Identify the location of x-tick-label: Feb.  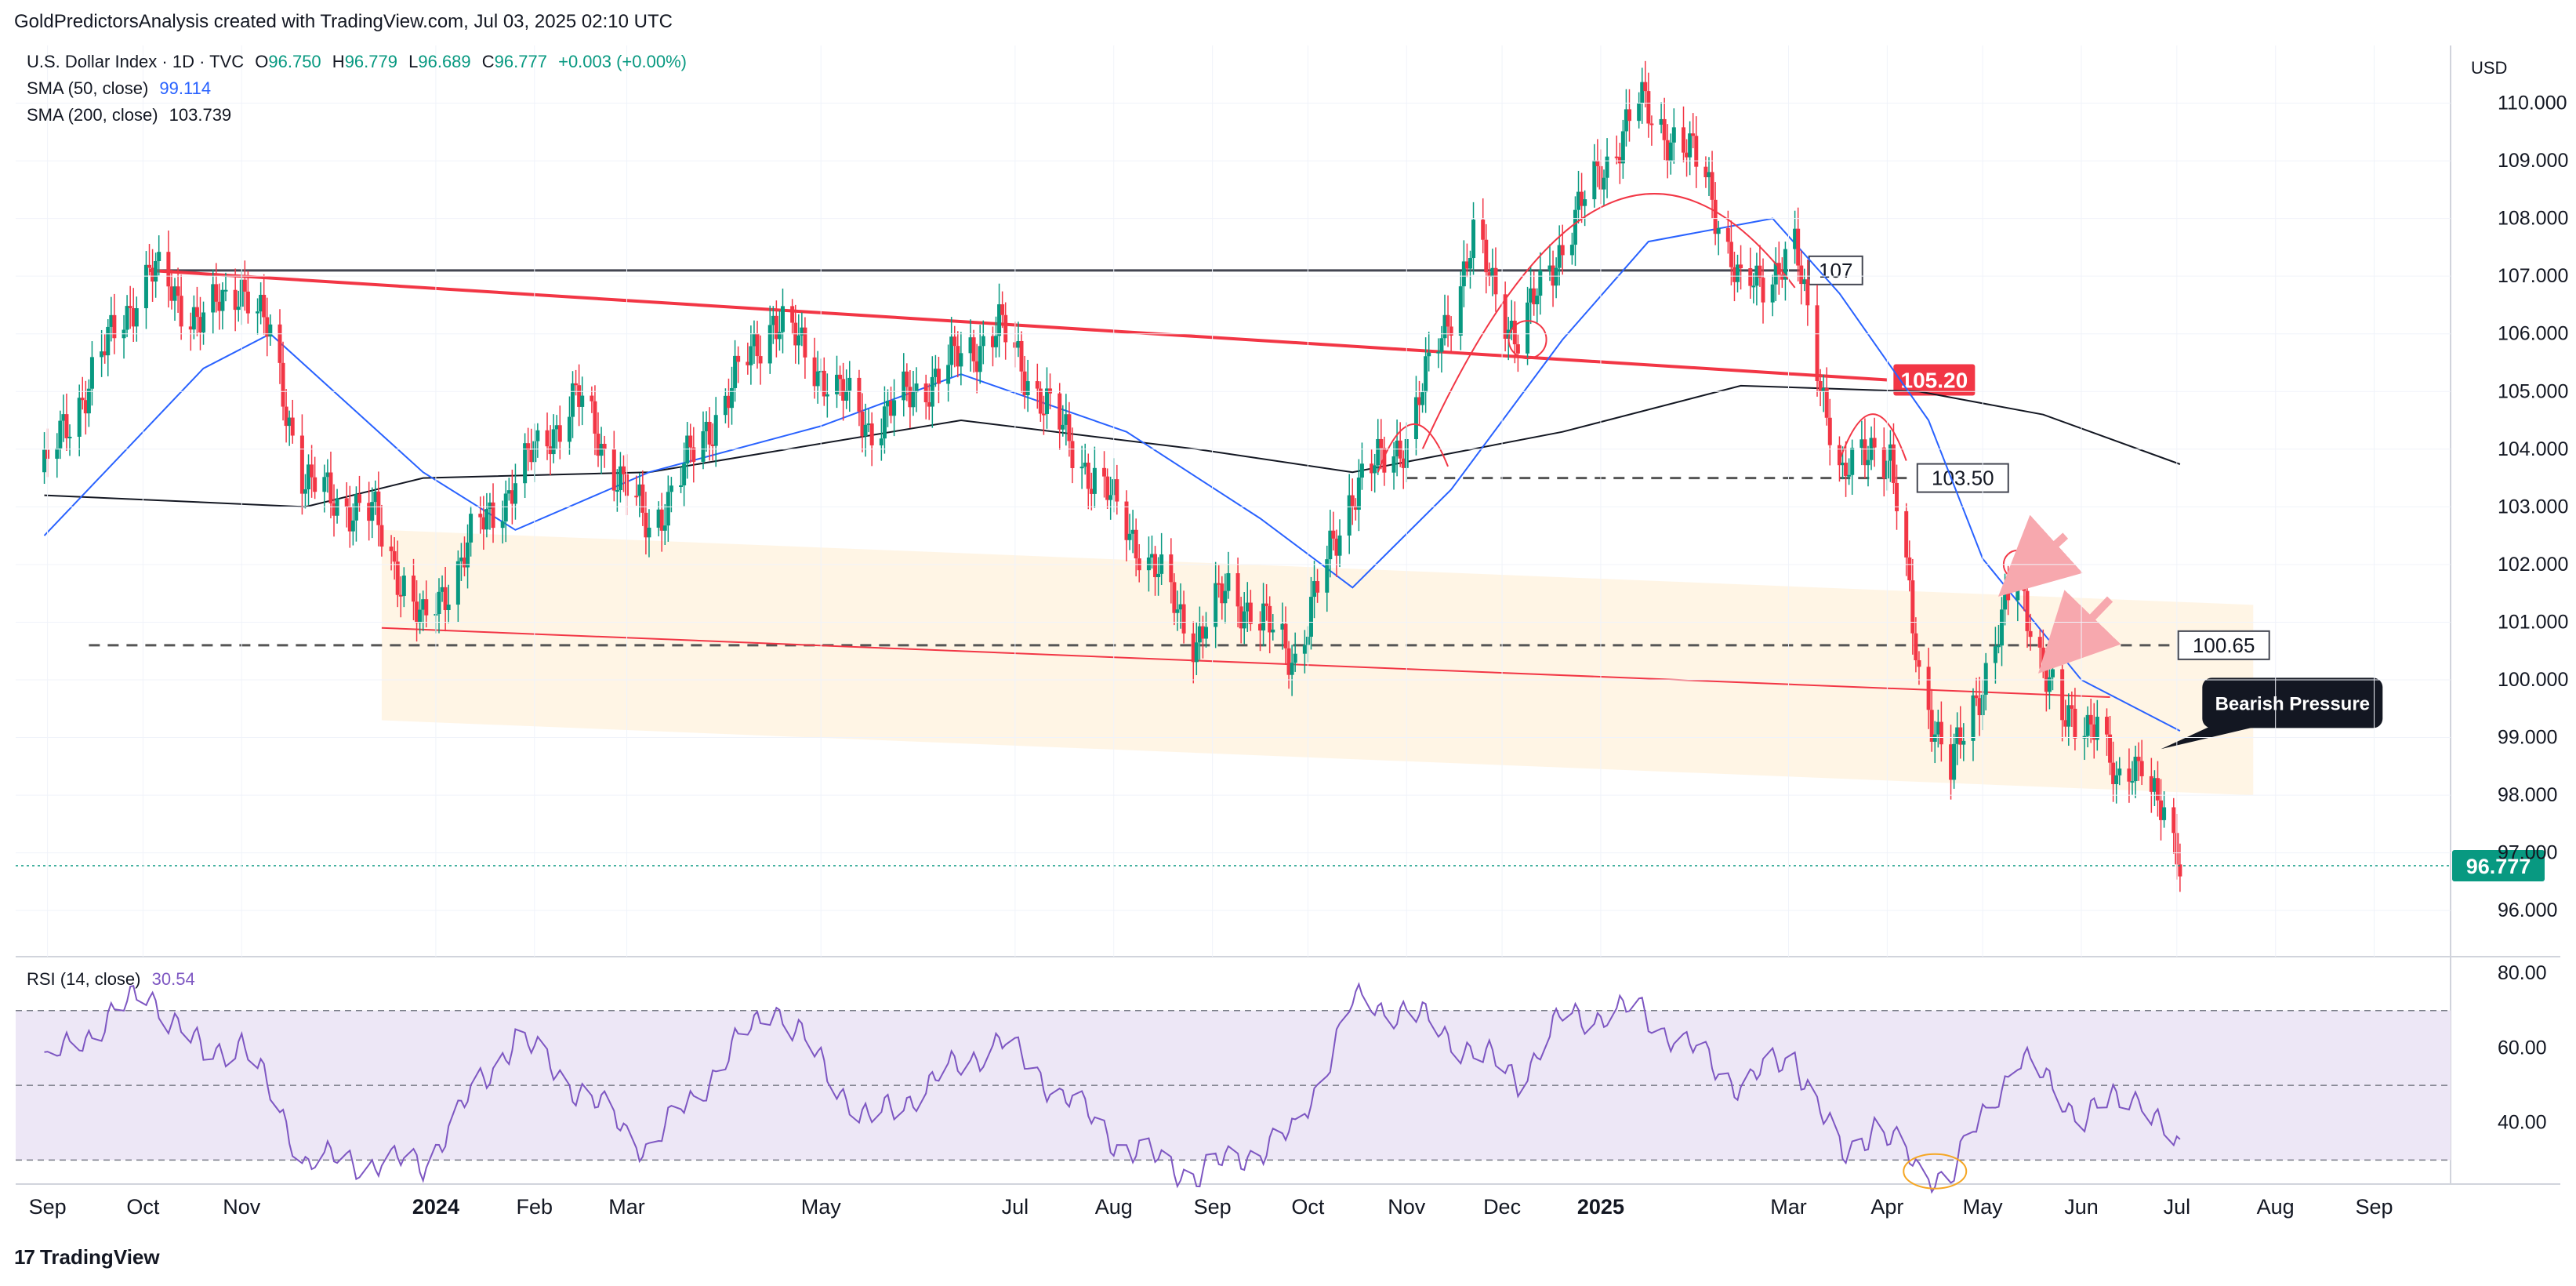
(535, 1207).